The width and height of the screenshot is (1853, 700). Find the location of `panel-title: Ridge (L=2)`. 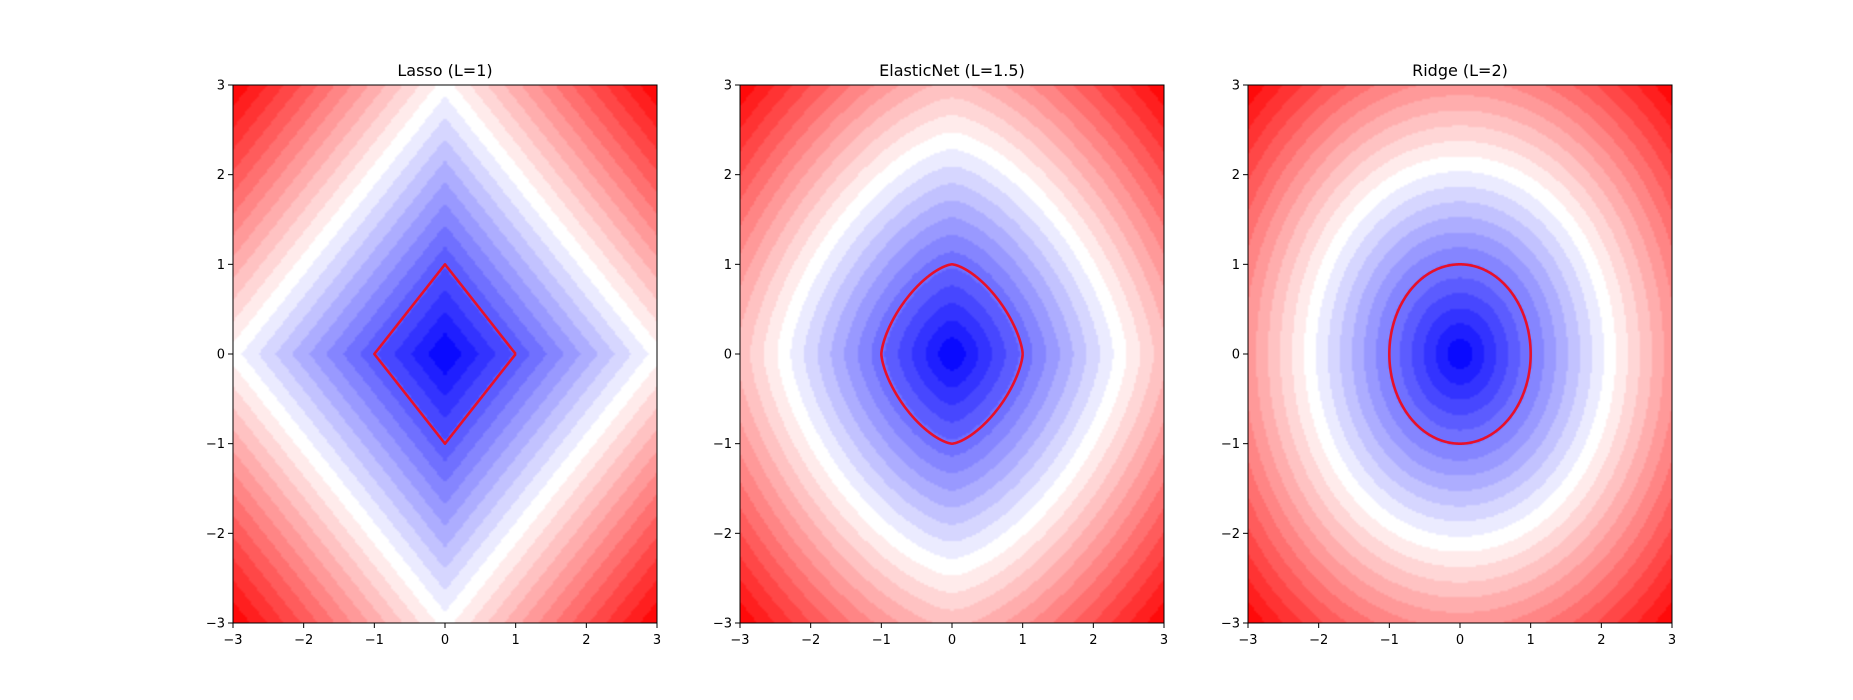

panel-title: Ridge (L=2) is located at coordinates (1460, 70).